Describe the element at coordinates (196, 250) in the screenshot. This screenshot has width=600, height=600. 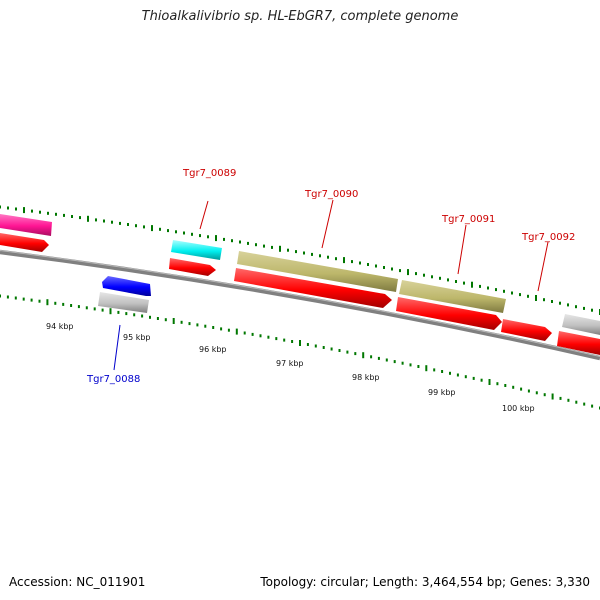
I see `gene-cyan` at that location.